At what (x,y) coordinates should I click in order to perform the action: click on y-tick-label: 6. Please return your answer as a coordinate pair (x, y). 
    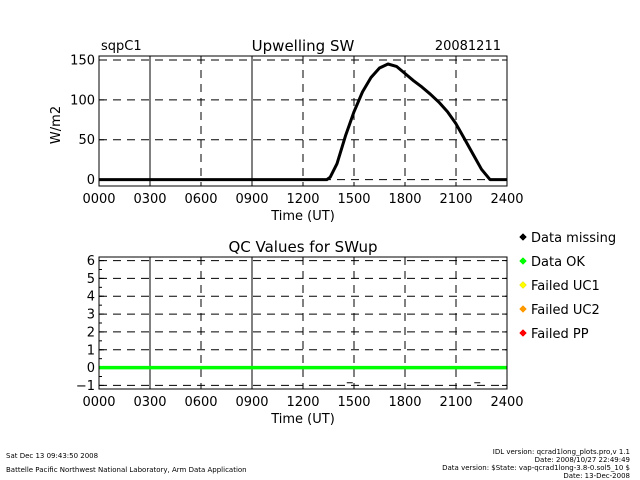
    Looking at the image, I should click on (91, 261).